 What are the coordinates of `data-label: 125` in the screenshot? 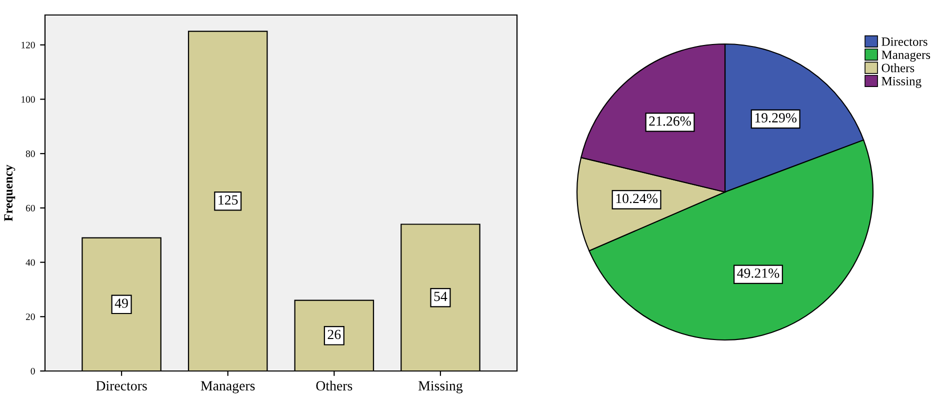 It's located at (228, 200).